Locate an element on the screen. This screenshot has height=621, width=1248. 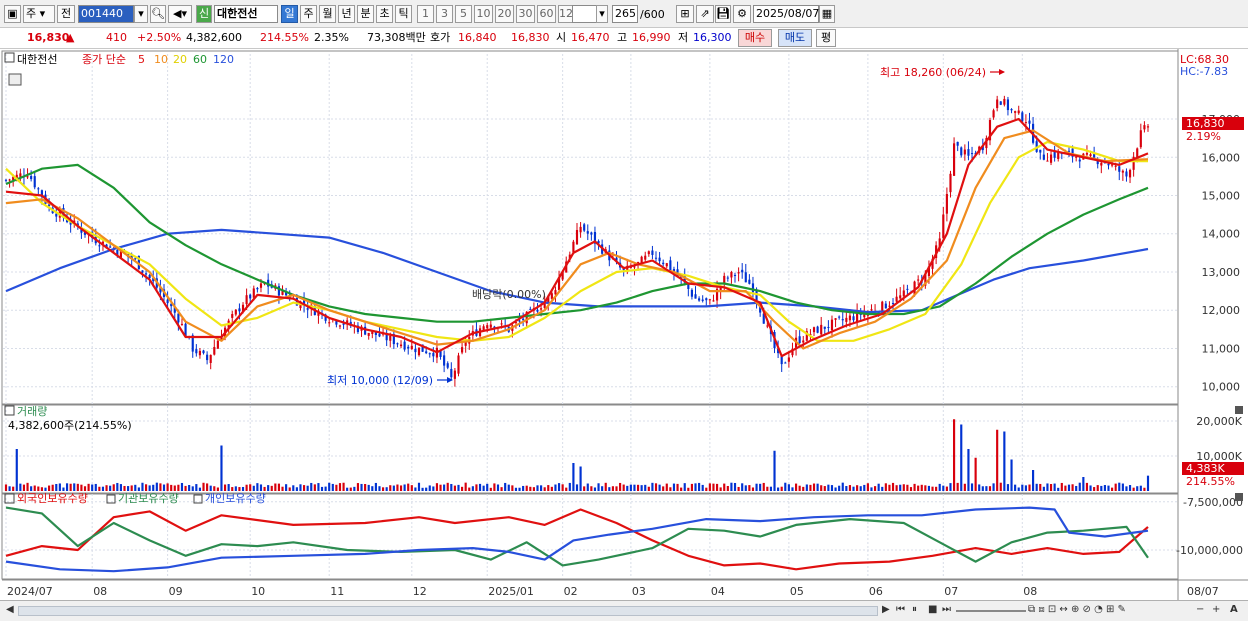
interval-tab: 3 is located at coordinates (444, 14).